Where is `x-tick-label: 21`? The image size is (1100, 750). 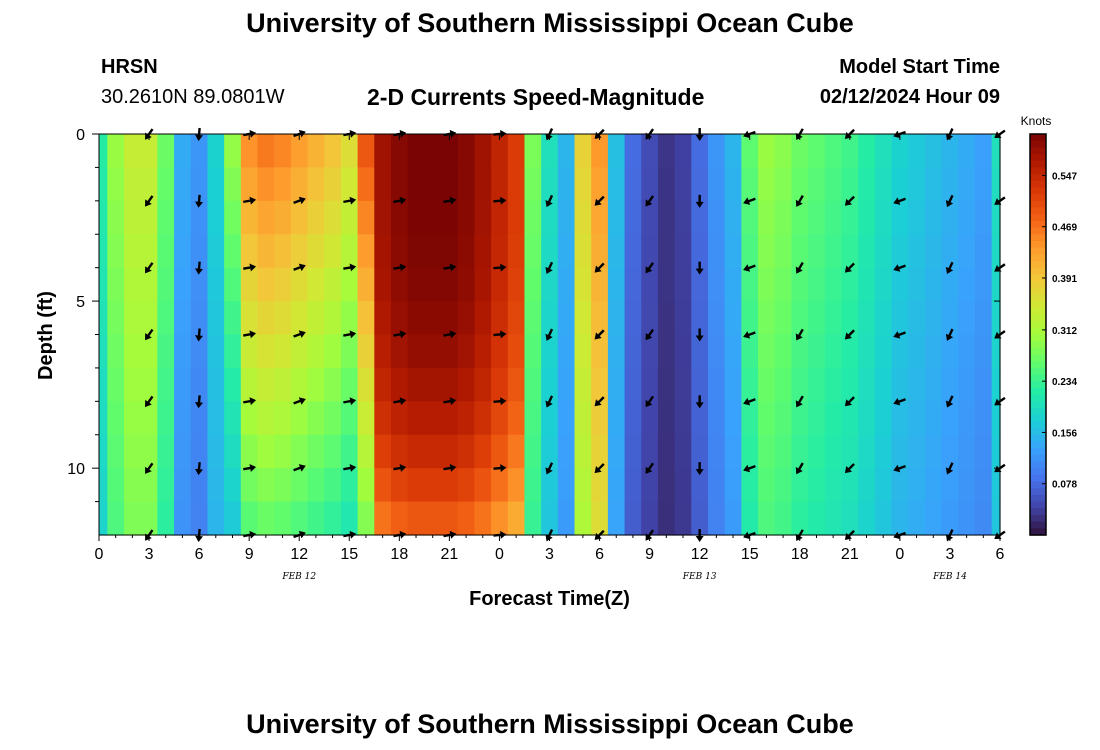 x-tick-label: 21 is located at coordinates (850, 554).